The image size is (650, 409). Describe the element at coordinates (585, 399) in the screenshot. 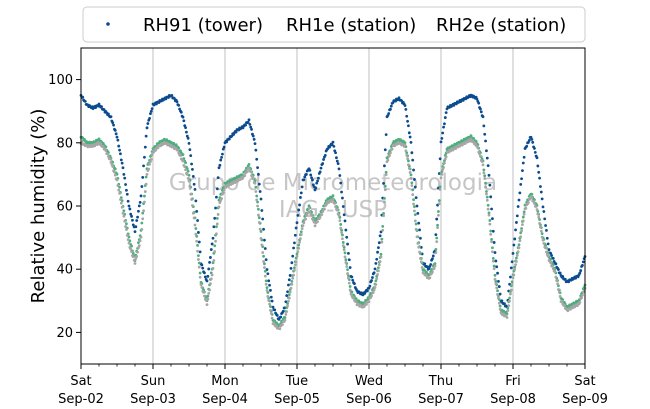

I see `x-tick-label-date: Sep-09` at that location.